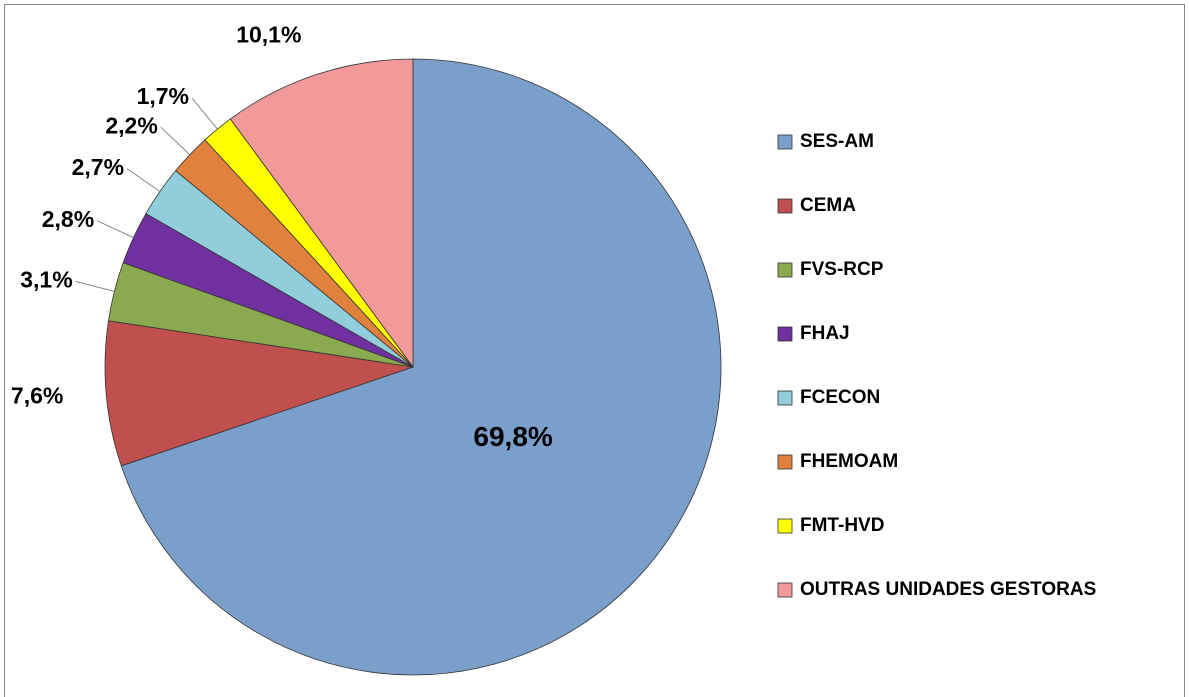 The width and height of the screenshot is (1189, 697). What do you see at coordinates (37, 396) in the screenshot?
I see `data-label: 7,6%` at bounding box center [37, 396].